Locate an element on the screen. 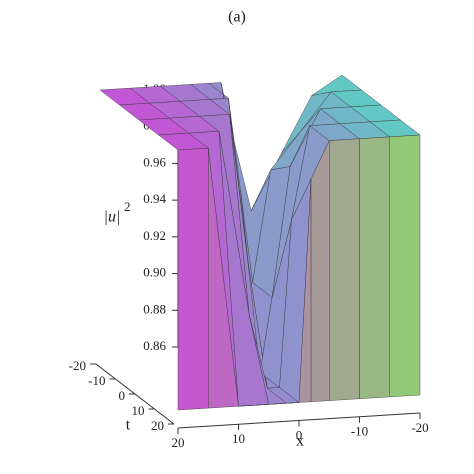 Image resolution: width=474 pixels, height=474 pixels. t-tick-label: 20 is located at coordinates (157, 425).